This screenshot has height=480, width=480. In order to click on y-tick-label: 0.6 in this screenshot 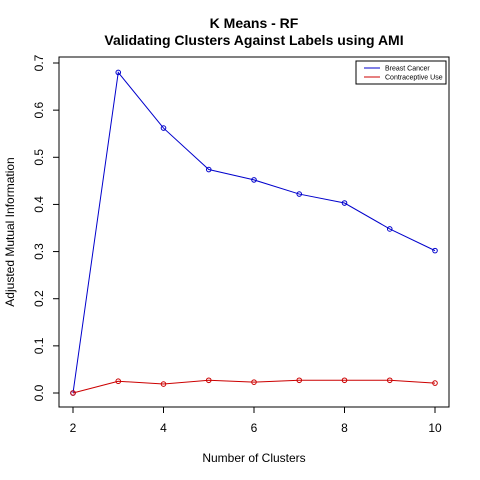, I will do `click(39, 109)`.